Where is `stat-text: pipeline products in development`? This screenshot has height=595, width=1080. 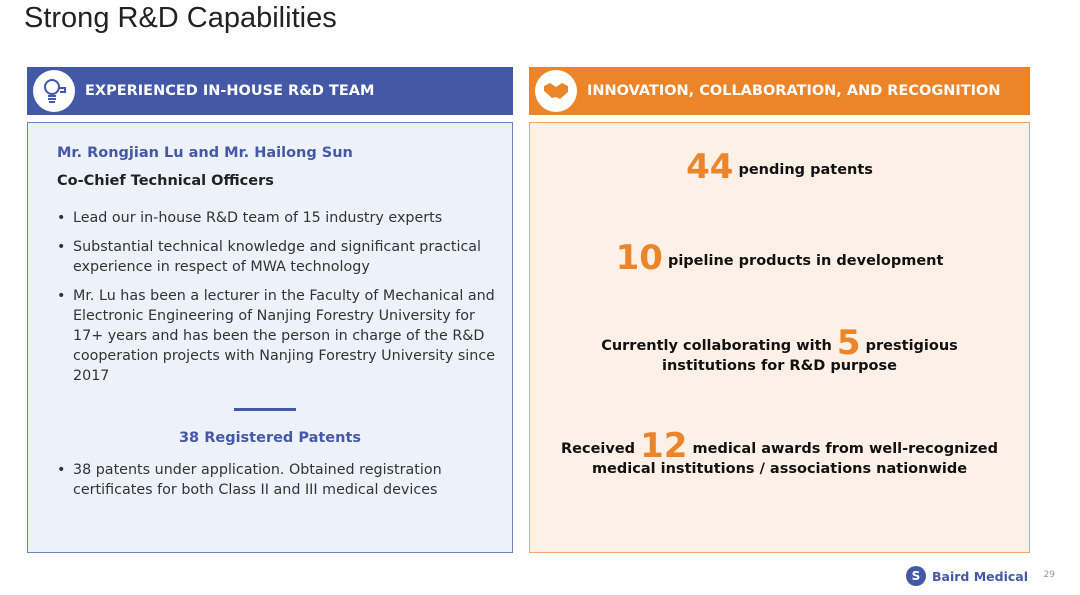 stat-text: pipeline products in development is located at coordinates (805, 261).